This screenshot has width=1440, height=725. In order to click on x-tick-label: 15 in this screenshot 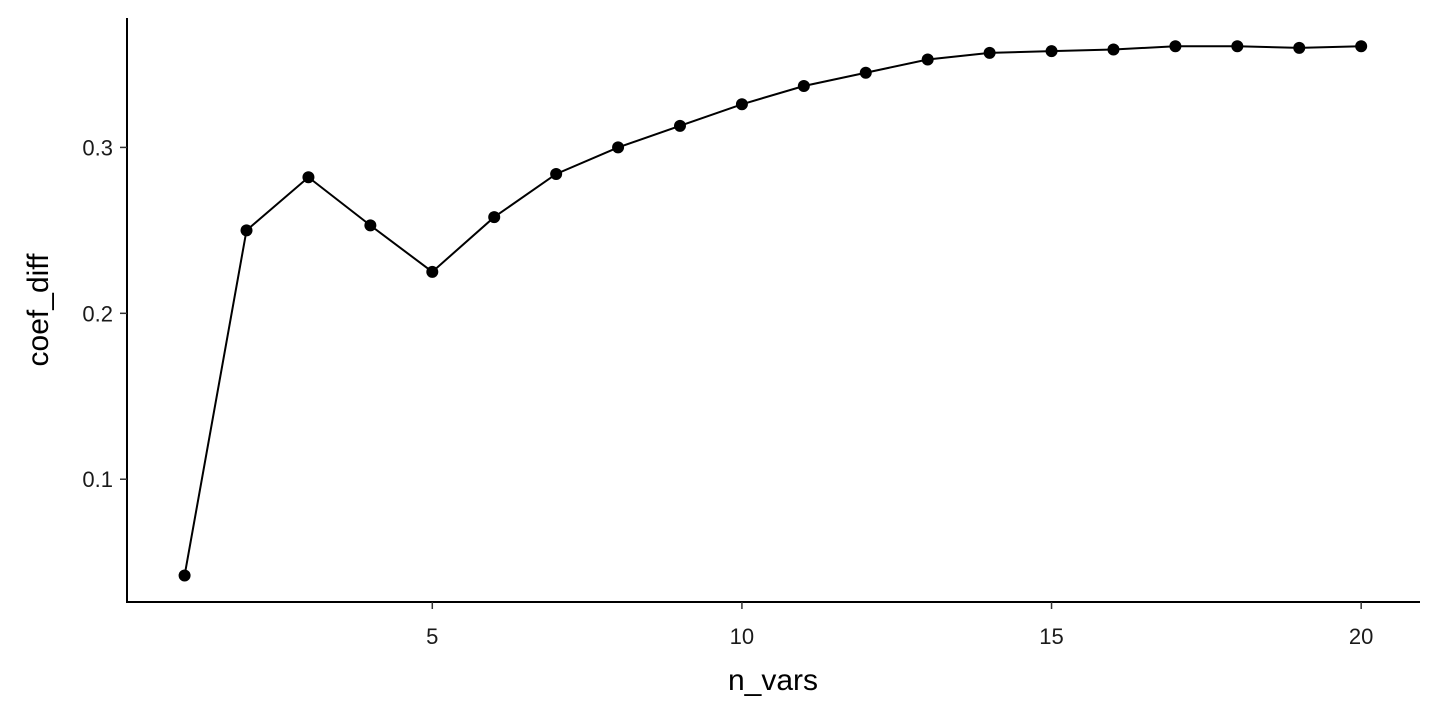, I will do `click(1051, 636)`.